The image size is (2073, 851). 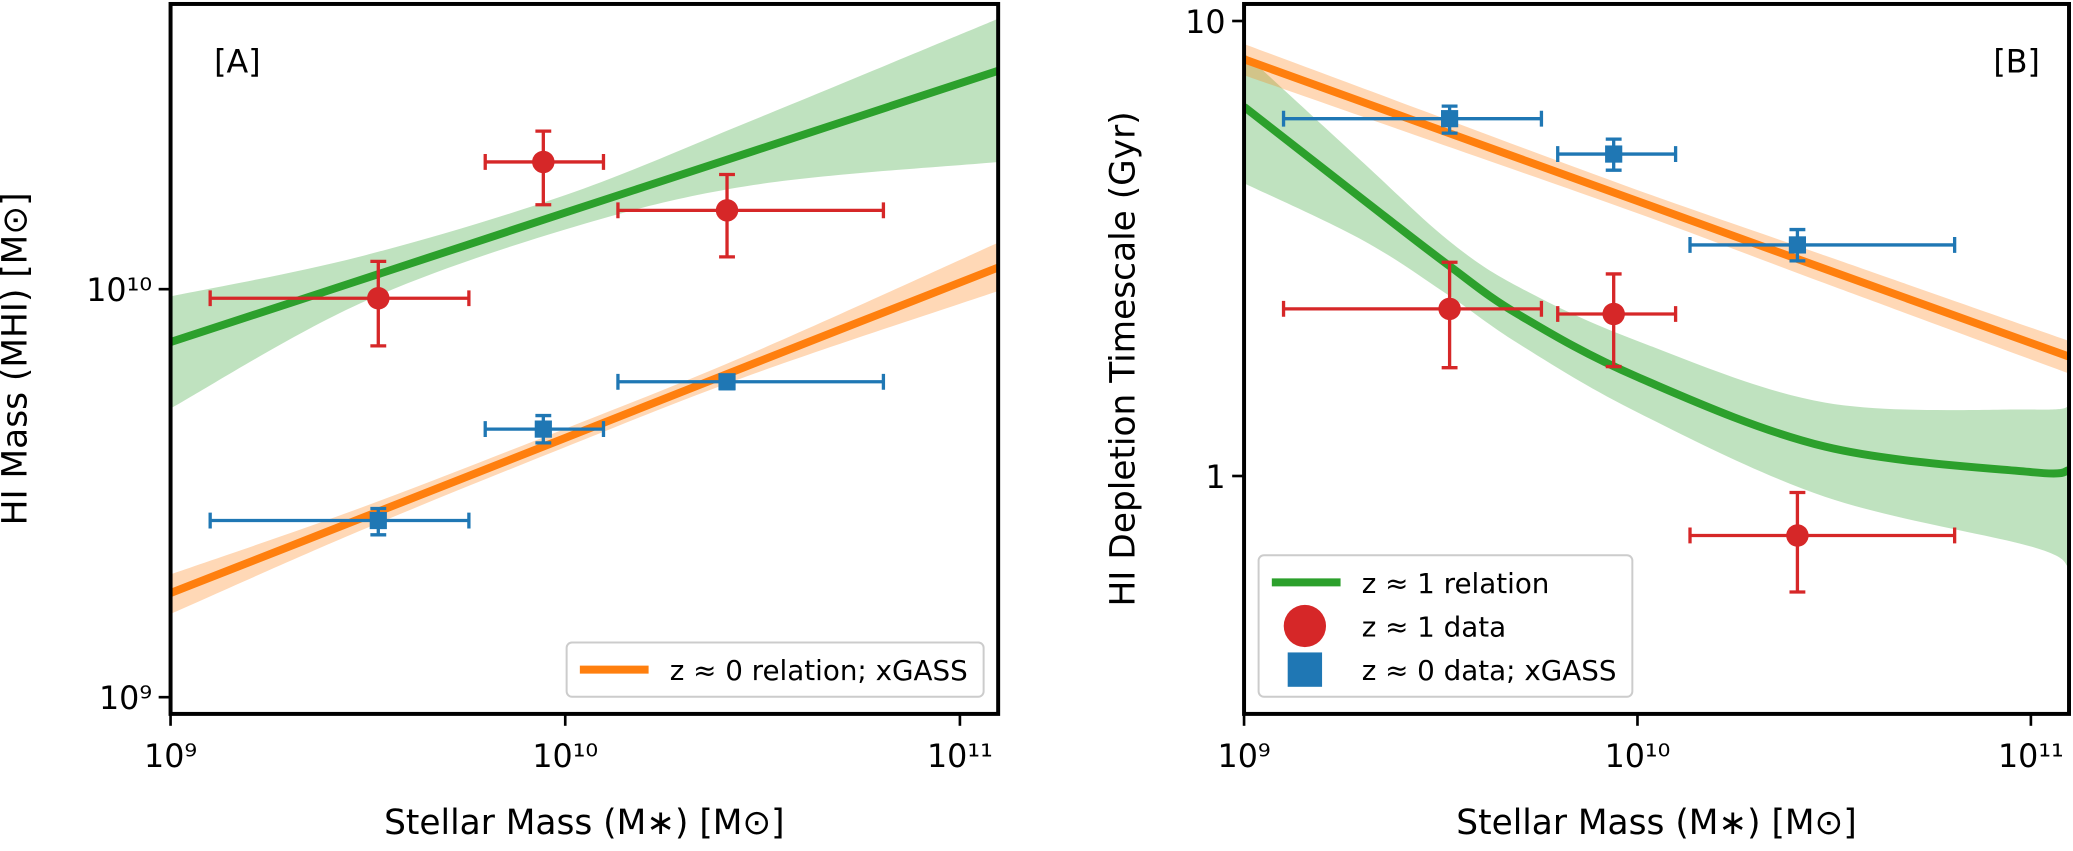 What do you see at coordinates (819, 670) in the screenshot?
I see `legend-label: z ≈ 0 relation; xGASS` at bounding box center [819, 670].